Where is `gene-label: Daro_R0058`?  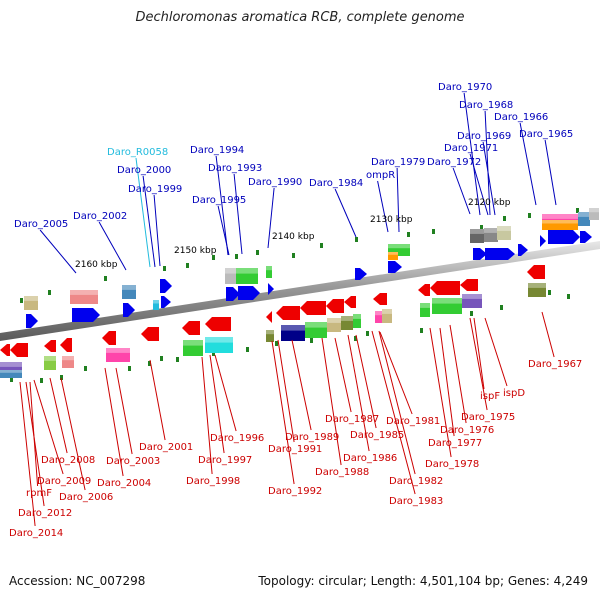
gene-label: Daro_R0058 is located at coordinates (137, 152).